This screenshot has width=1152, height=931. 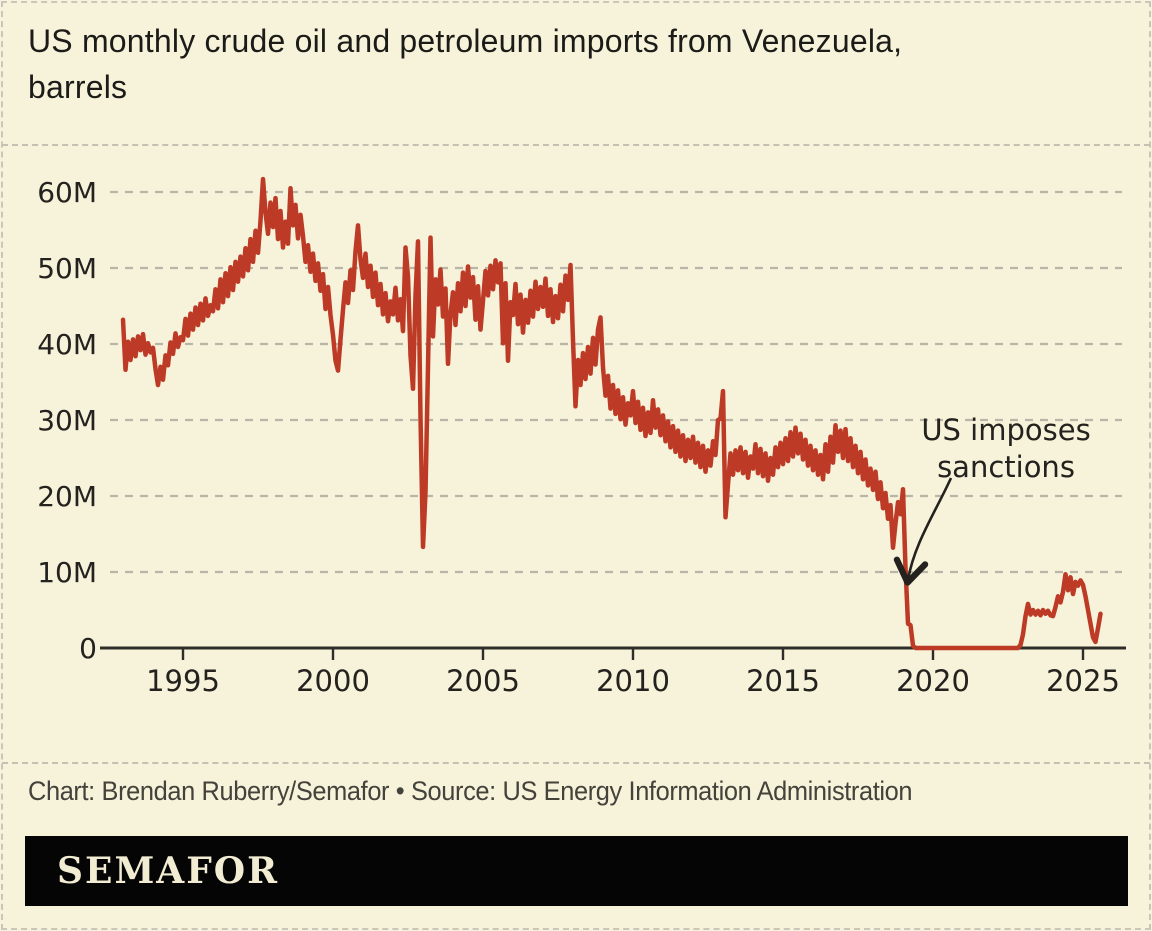 I want to click on x-tick-label-2015: 2015, so click(x=783, y=681).